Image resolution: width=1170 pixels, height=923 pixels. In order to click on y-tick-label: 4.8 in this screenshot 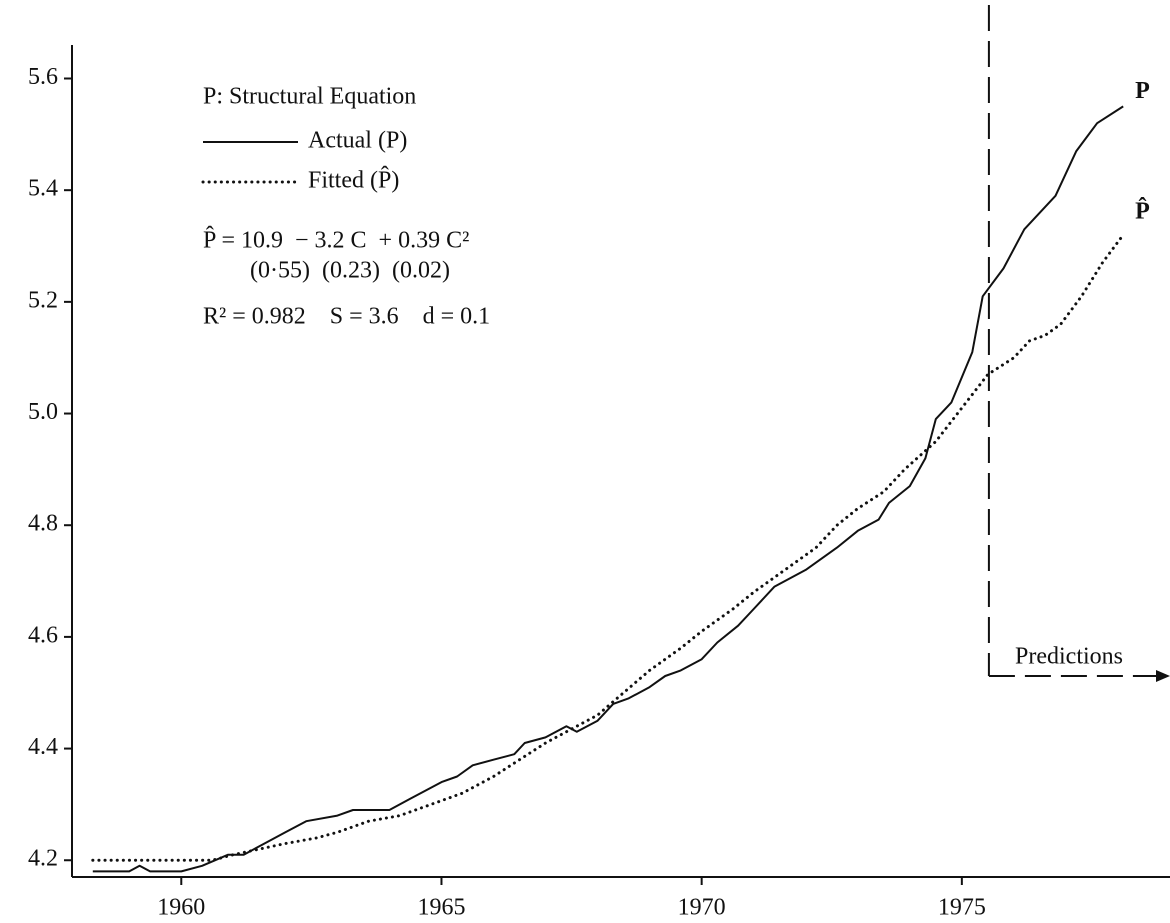, I will do `click(43, 524)`.